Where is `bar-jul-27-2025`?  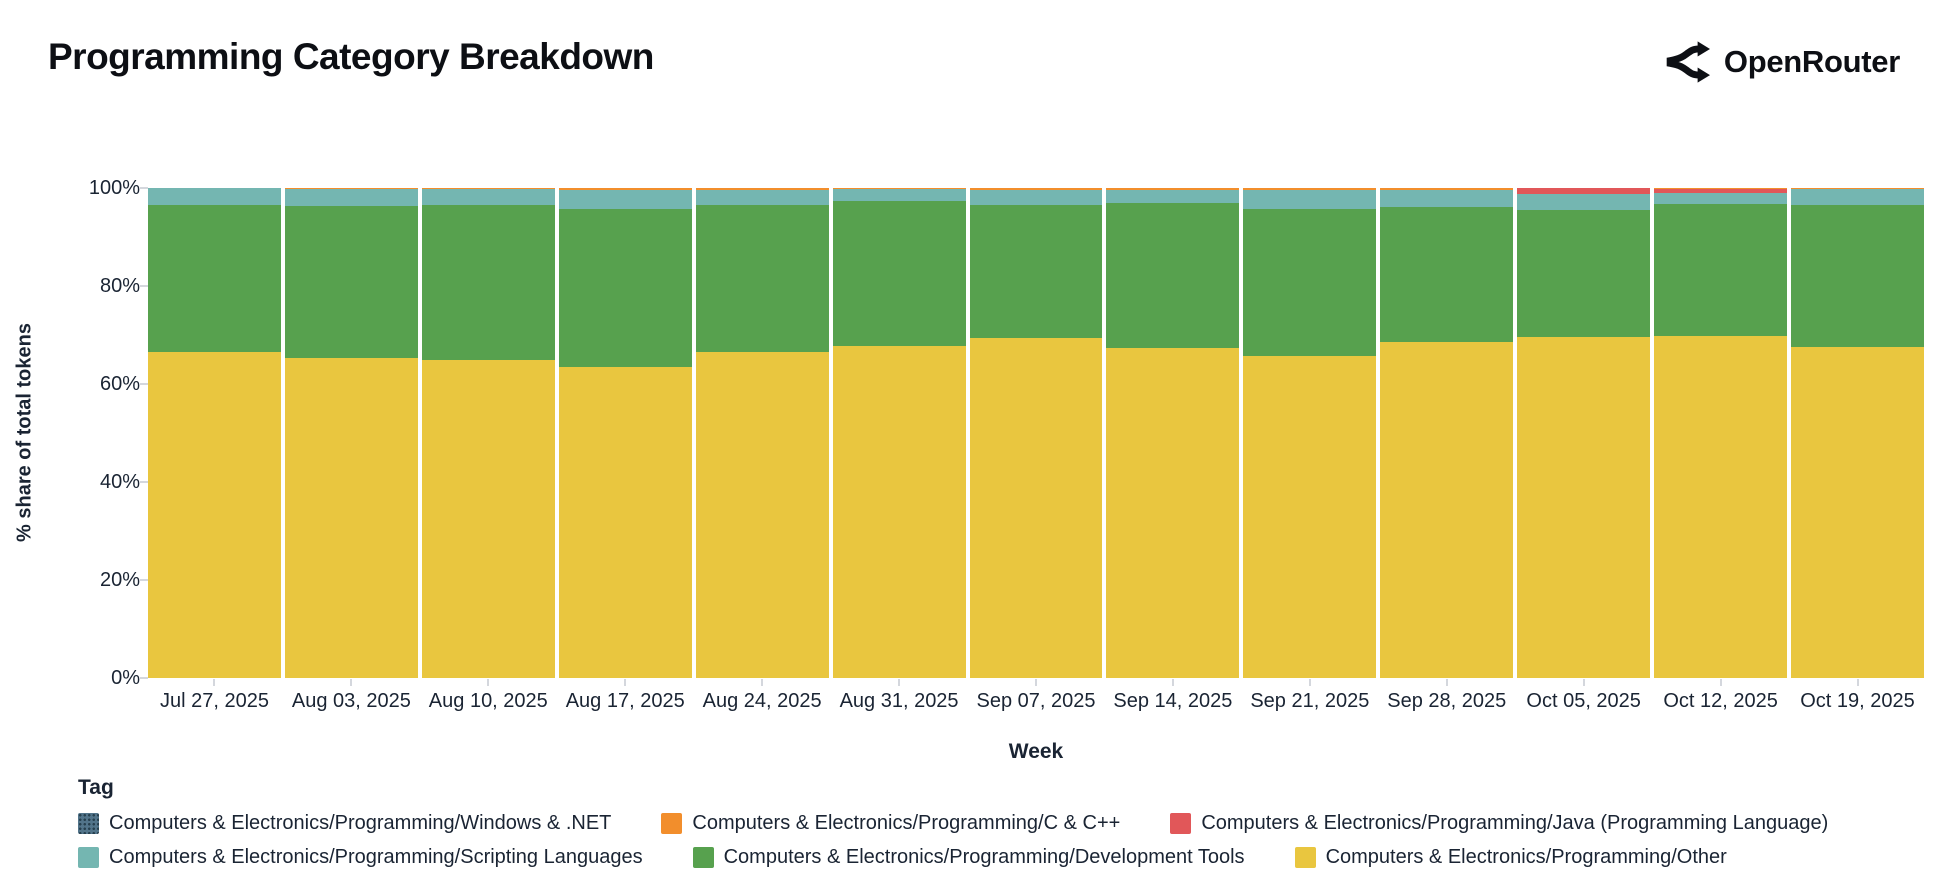 bar-jul-27-2025 is located at coordinates (214, 433).